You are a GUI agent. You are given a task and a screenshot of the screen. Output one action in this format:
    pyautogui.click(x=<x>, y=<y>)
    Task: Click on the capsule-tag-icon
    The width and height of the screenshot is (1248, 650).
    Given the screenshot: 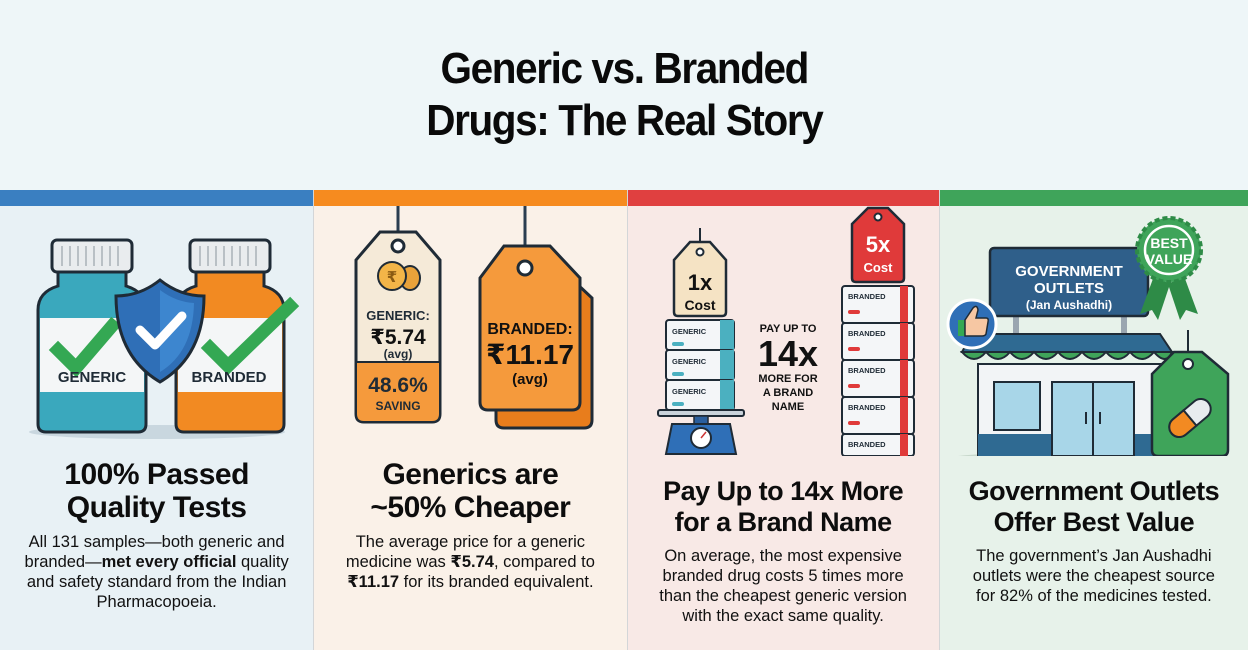 What is the action you would take?
    pyautogui.click(x=1189, y=394)
    